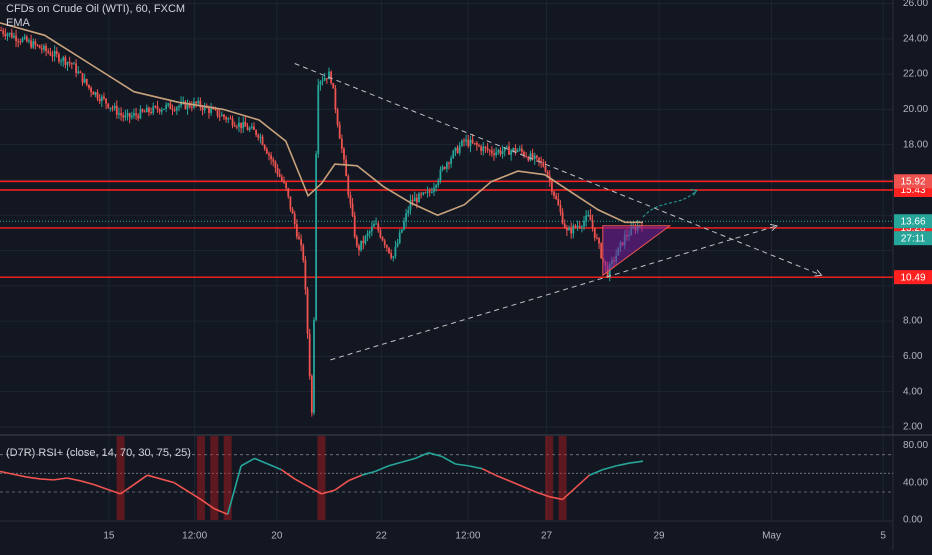  I want to click on triangle-pattern, so click(637, 251).